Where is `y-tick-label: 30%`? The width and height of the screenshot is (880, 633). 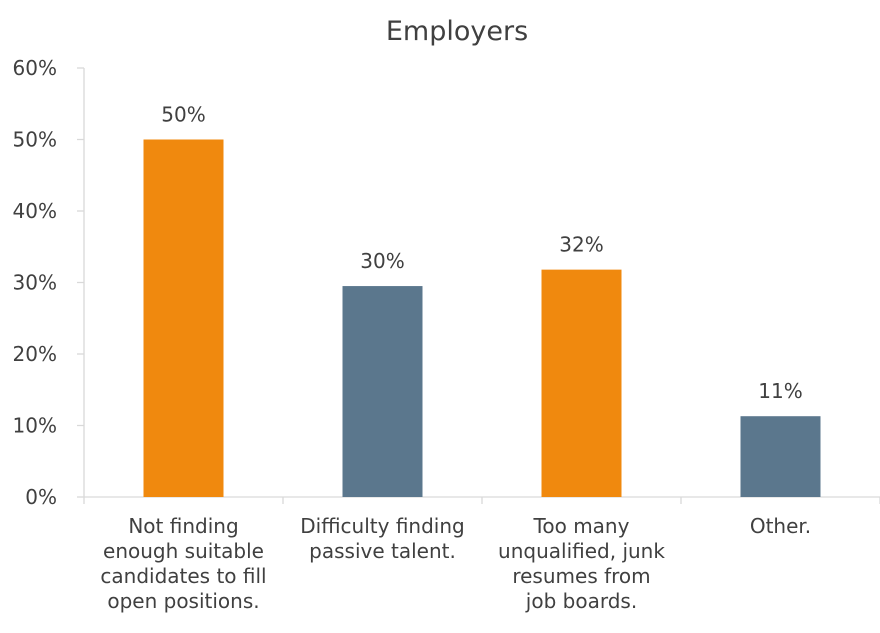 y-tick-label: 30% is located at coordinates (35, 283).